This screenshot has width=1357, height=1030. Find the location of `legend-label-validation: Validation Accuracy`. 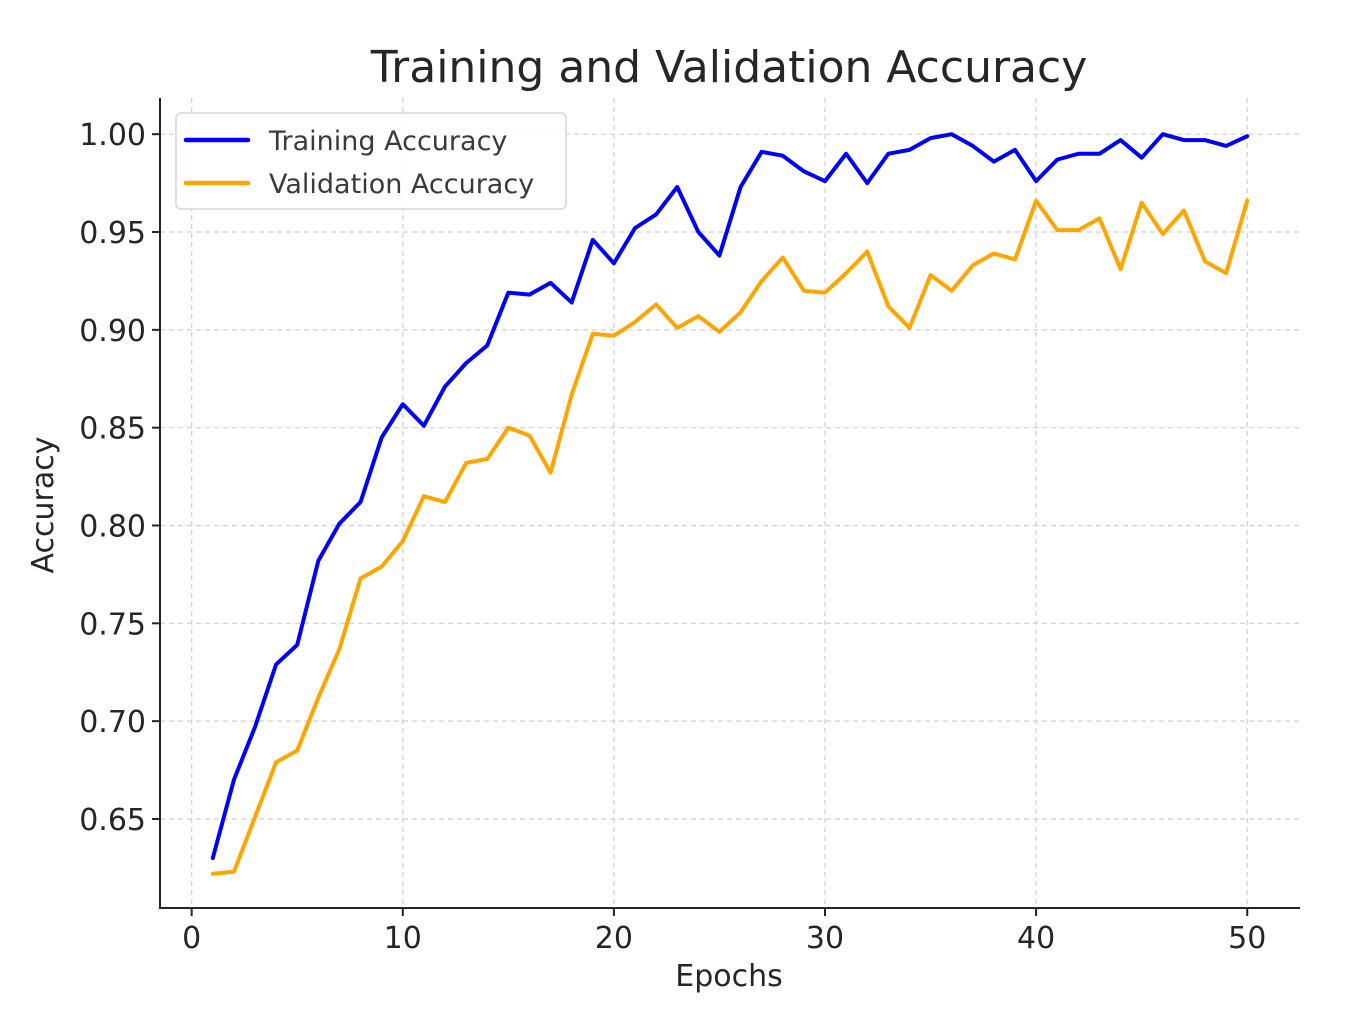

legend-label-validation: Validation Accuracy is located at coordinates (401, 184).